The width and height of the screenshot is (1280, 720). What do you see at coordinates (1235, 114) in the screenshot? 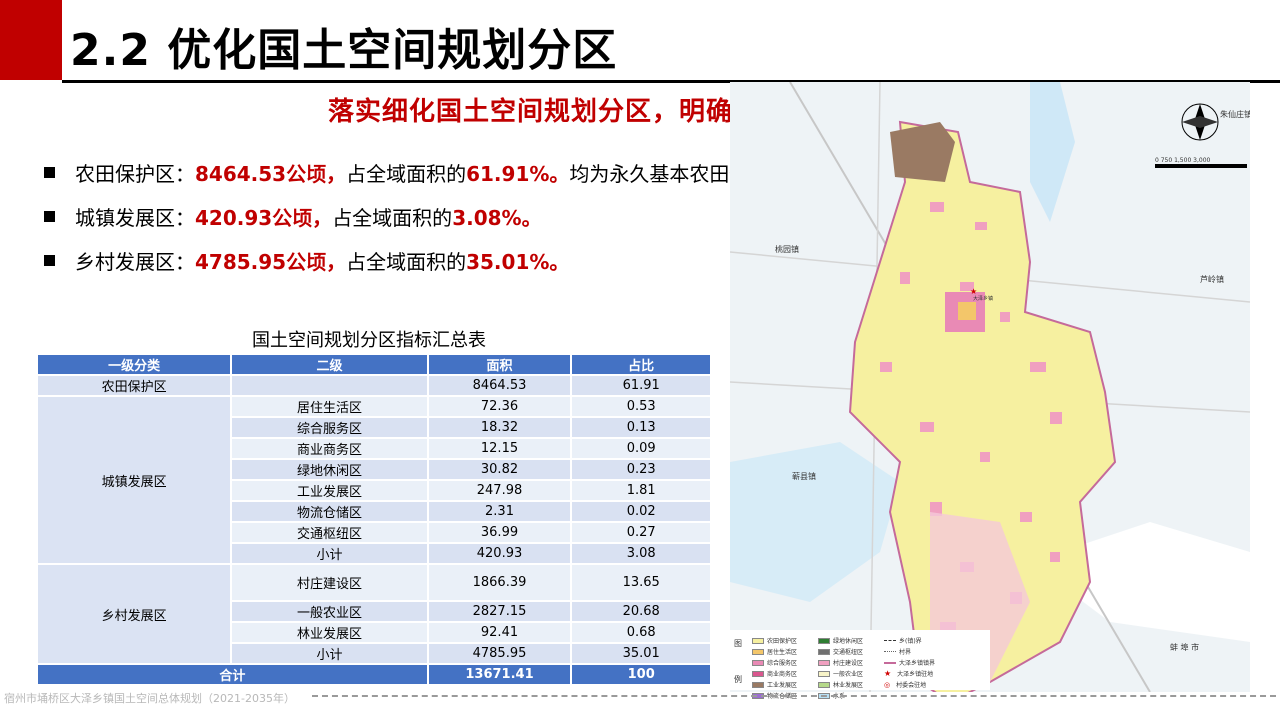
I see `map-label-zhuxianzhuang: 朱仙庄镇` at bounding box center [1235, 114].